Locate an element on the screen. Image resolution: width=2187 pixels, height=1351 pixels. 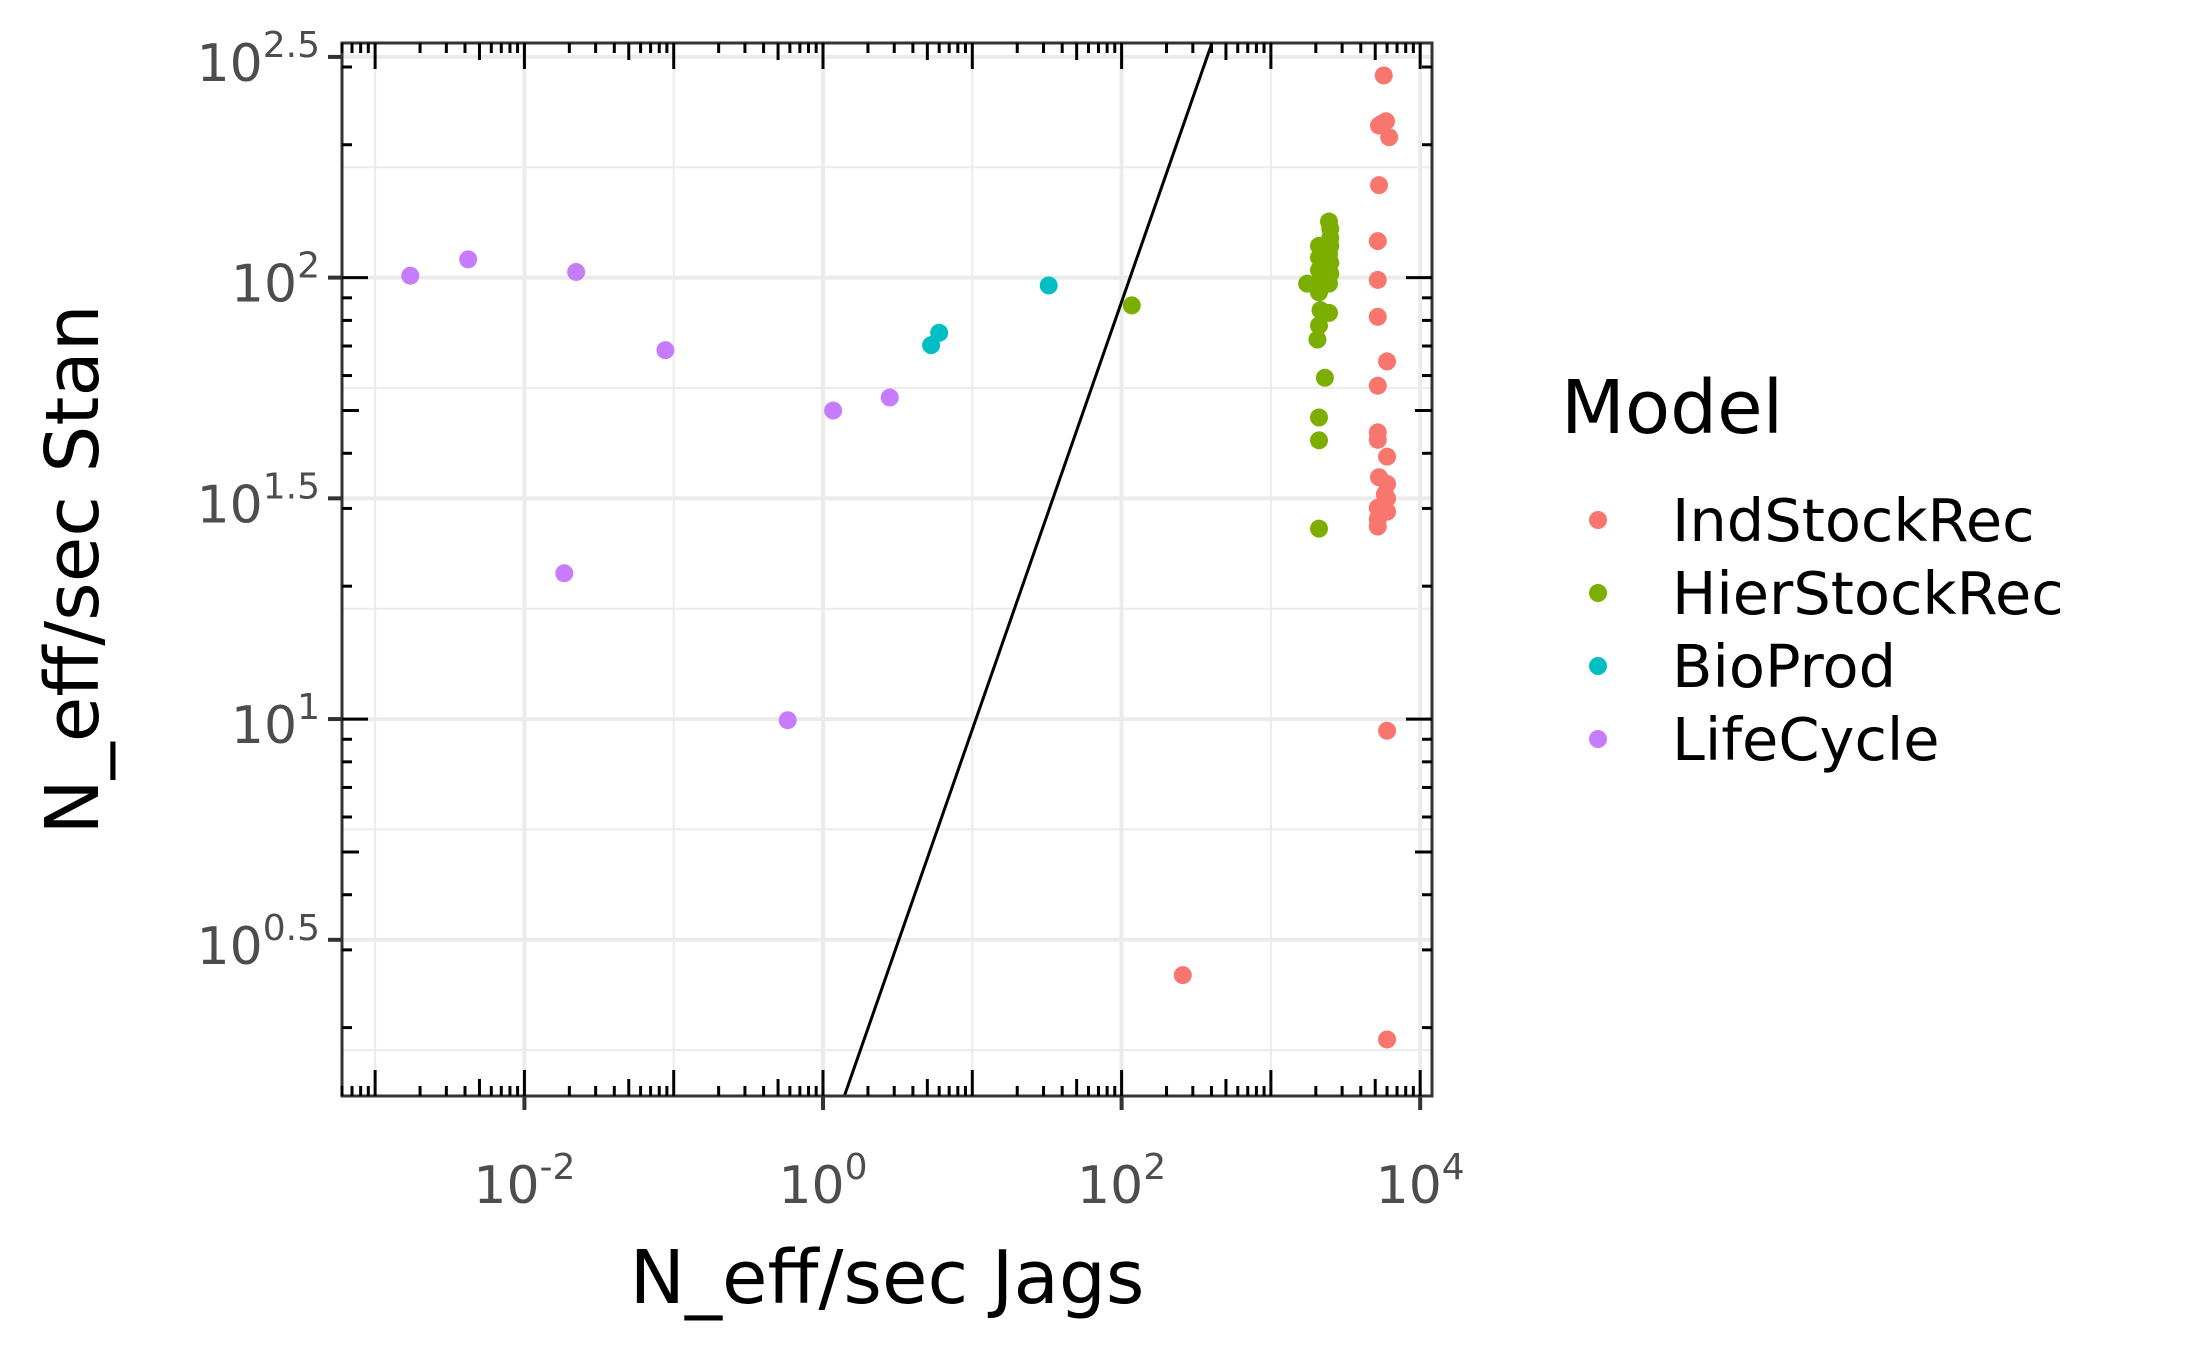
x-axis-title: N_eff/sec Jags is located at coordinates (887, 1278).